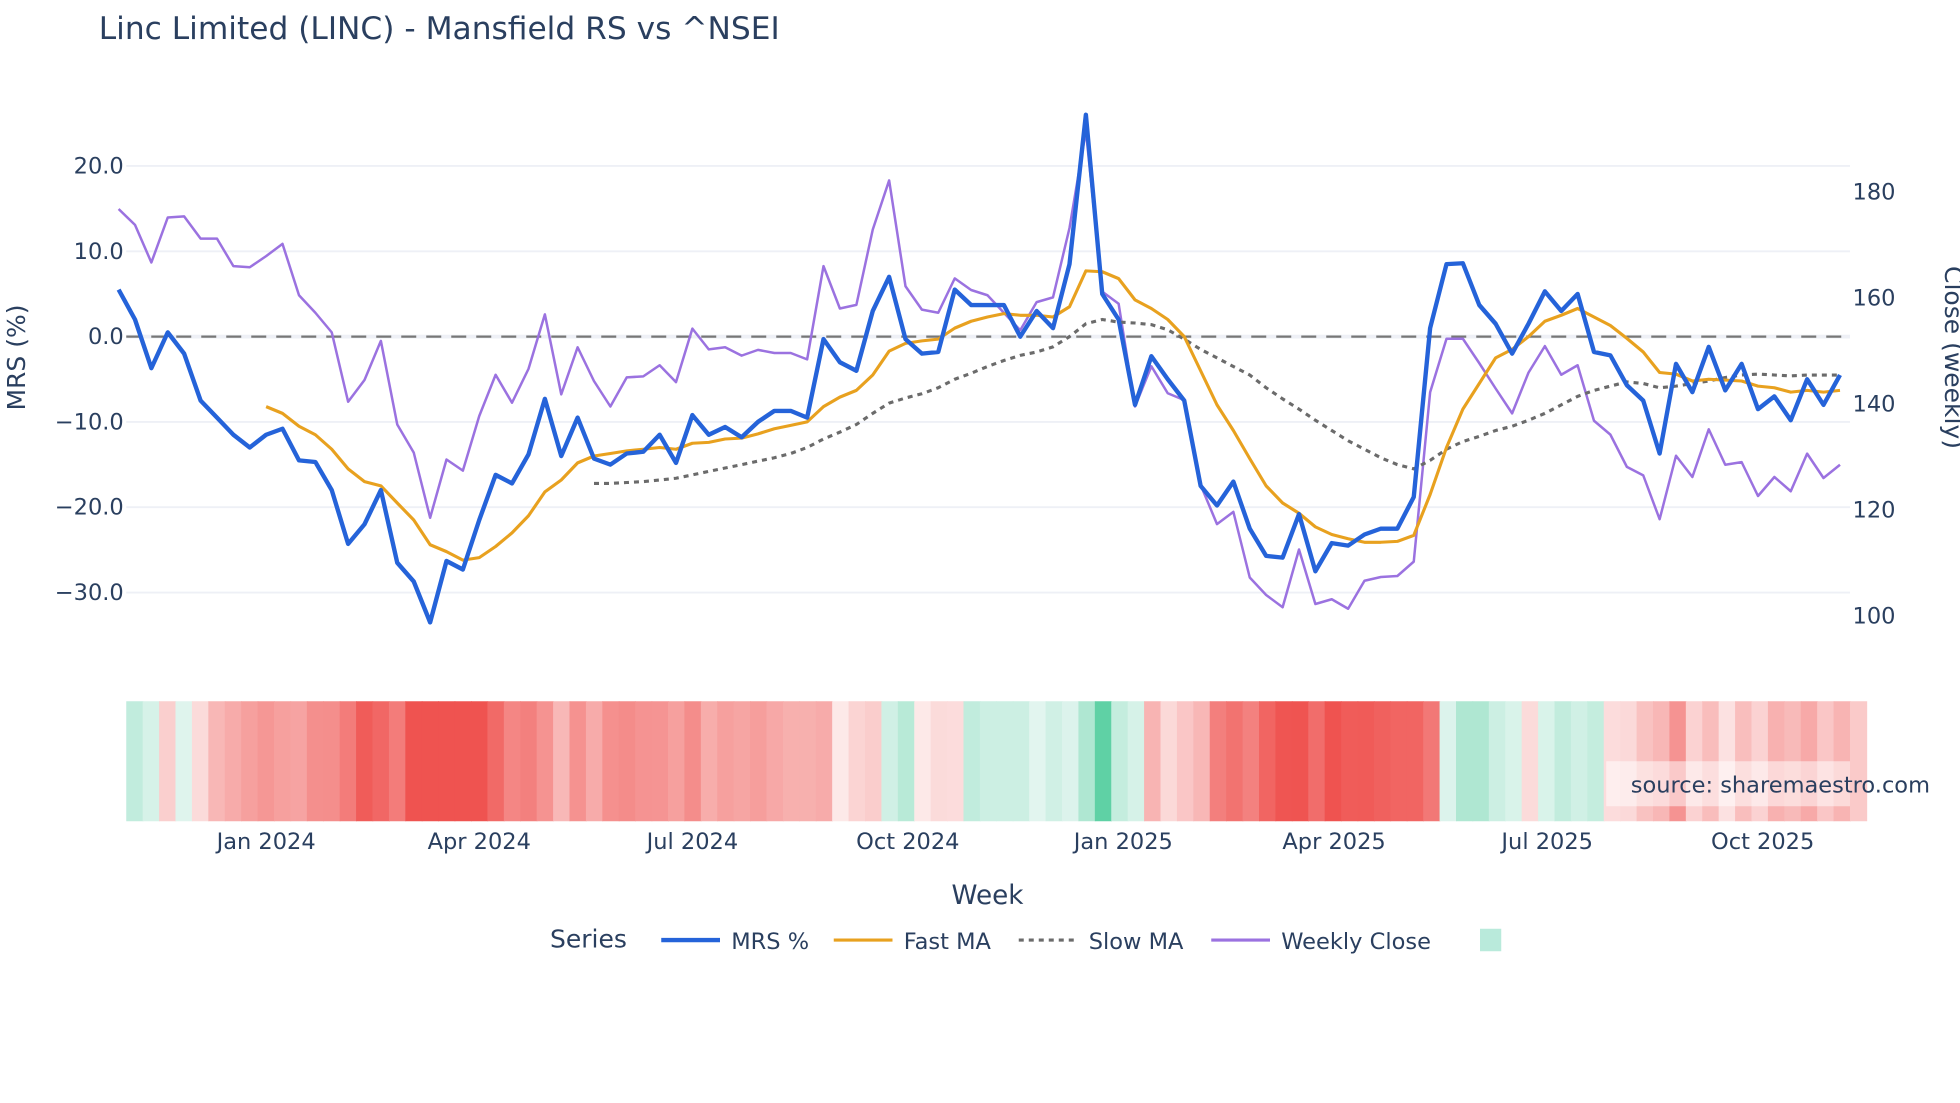 The width and height of the screenshot is (1960, 1103). What do you see at coordinates (770, 942) in the screenshot?
I see `legend-item-label: MRS %` at bounding box center [770, 942].